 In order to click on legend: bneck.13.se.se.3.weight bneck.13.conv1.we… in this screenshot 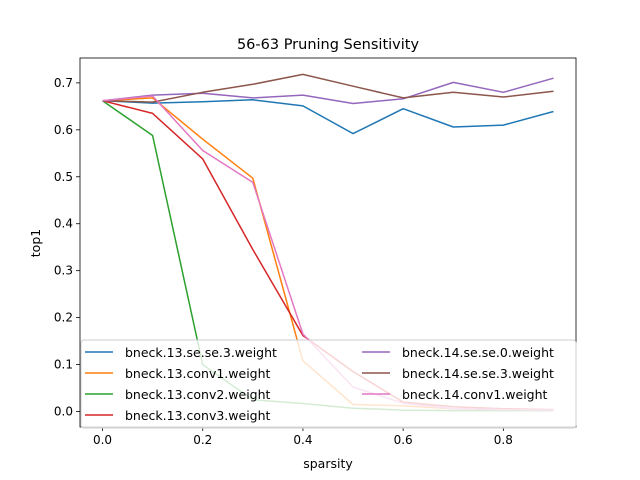, I will do `click(328, 384)`.